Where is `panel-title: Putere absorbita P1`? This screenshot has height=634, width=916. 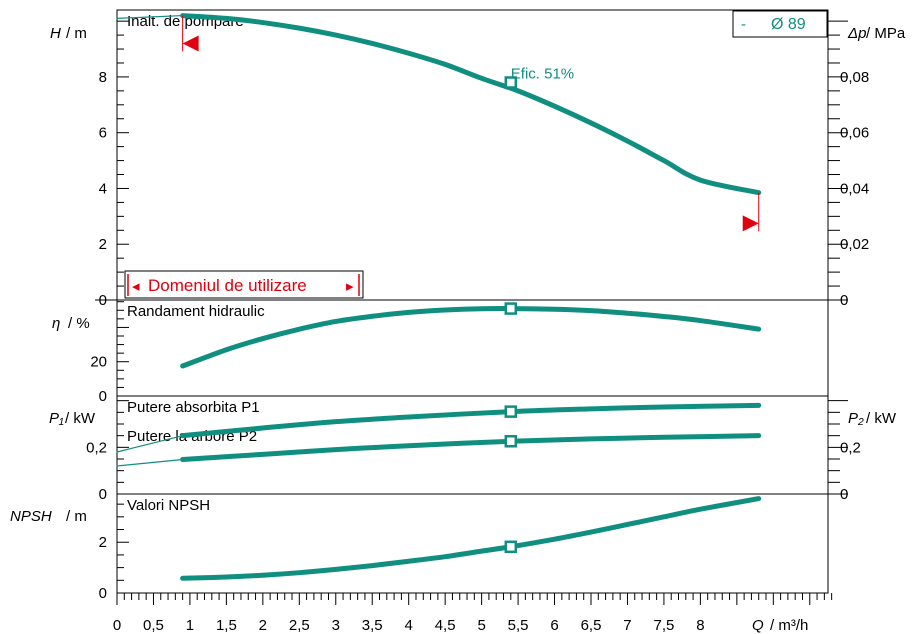
panel-title: Putere absorbita P1 is located at coordinates (193, 407).